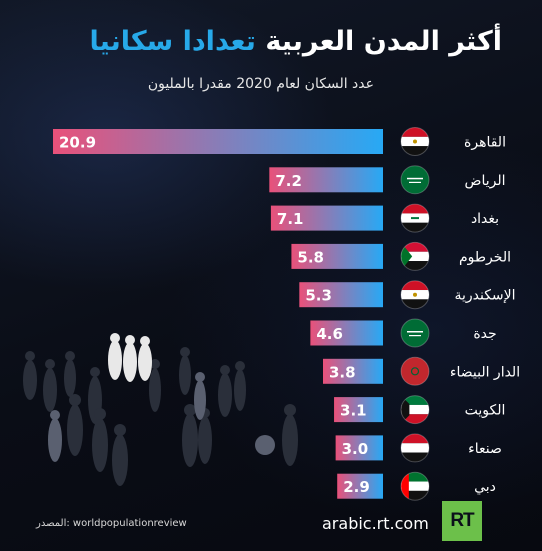 This screenshot has width=542, height=551. I want to click on value-label-3: 7.1, so click(290, 219).